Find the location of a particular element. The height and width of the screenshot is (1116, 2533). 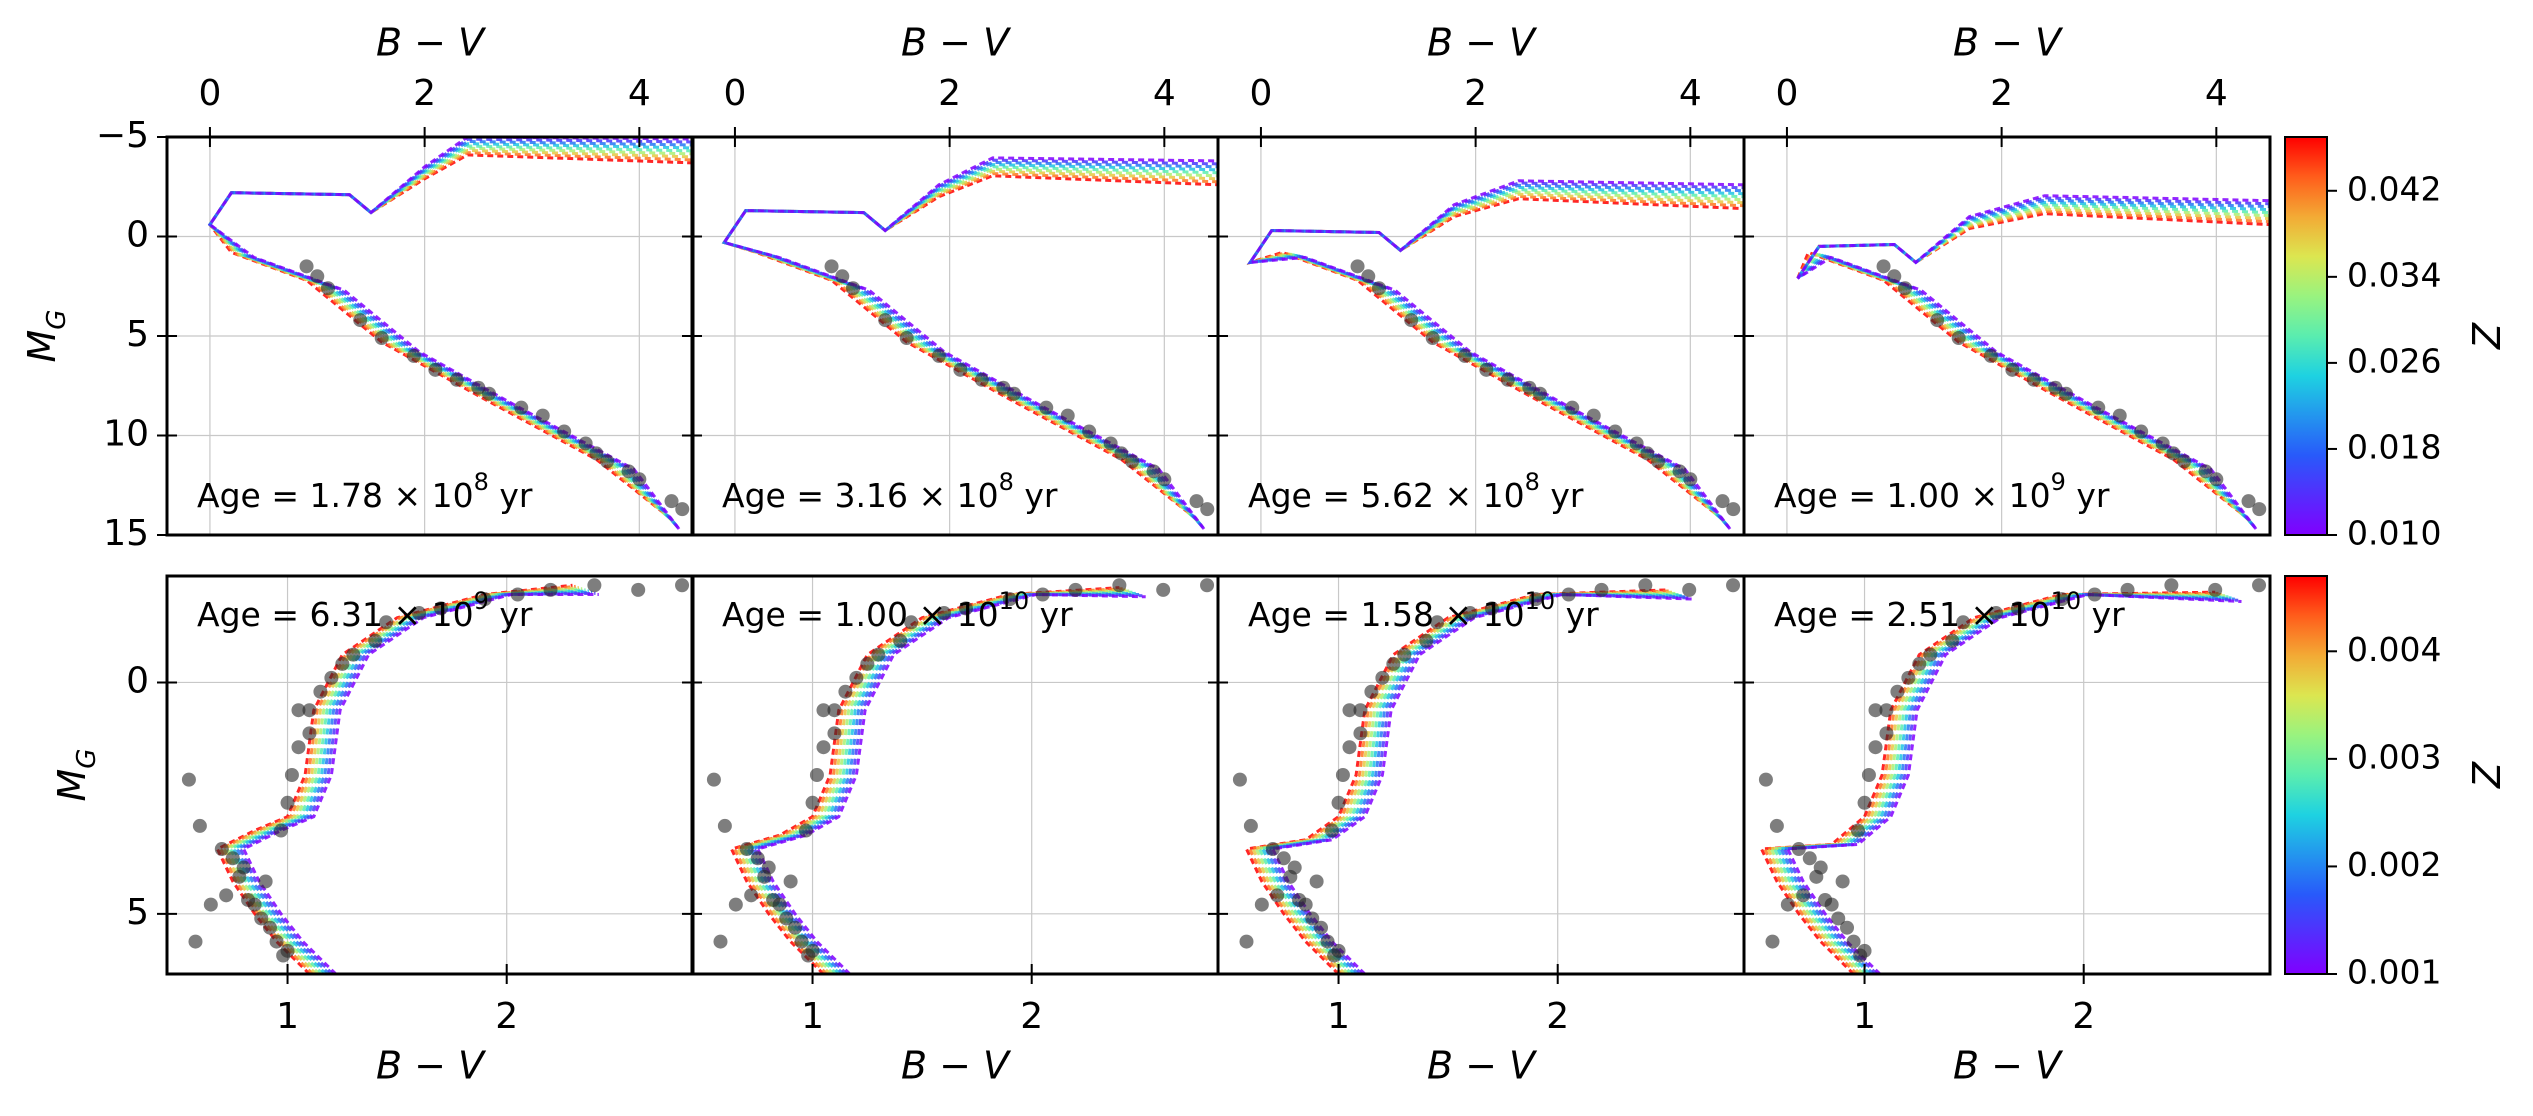

age-label: Age = 1.78 × 108 yr is located at coordinates (365, 491).